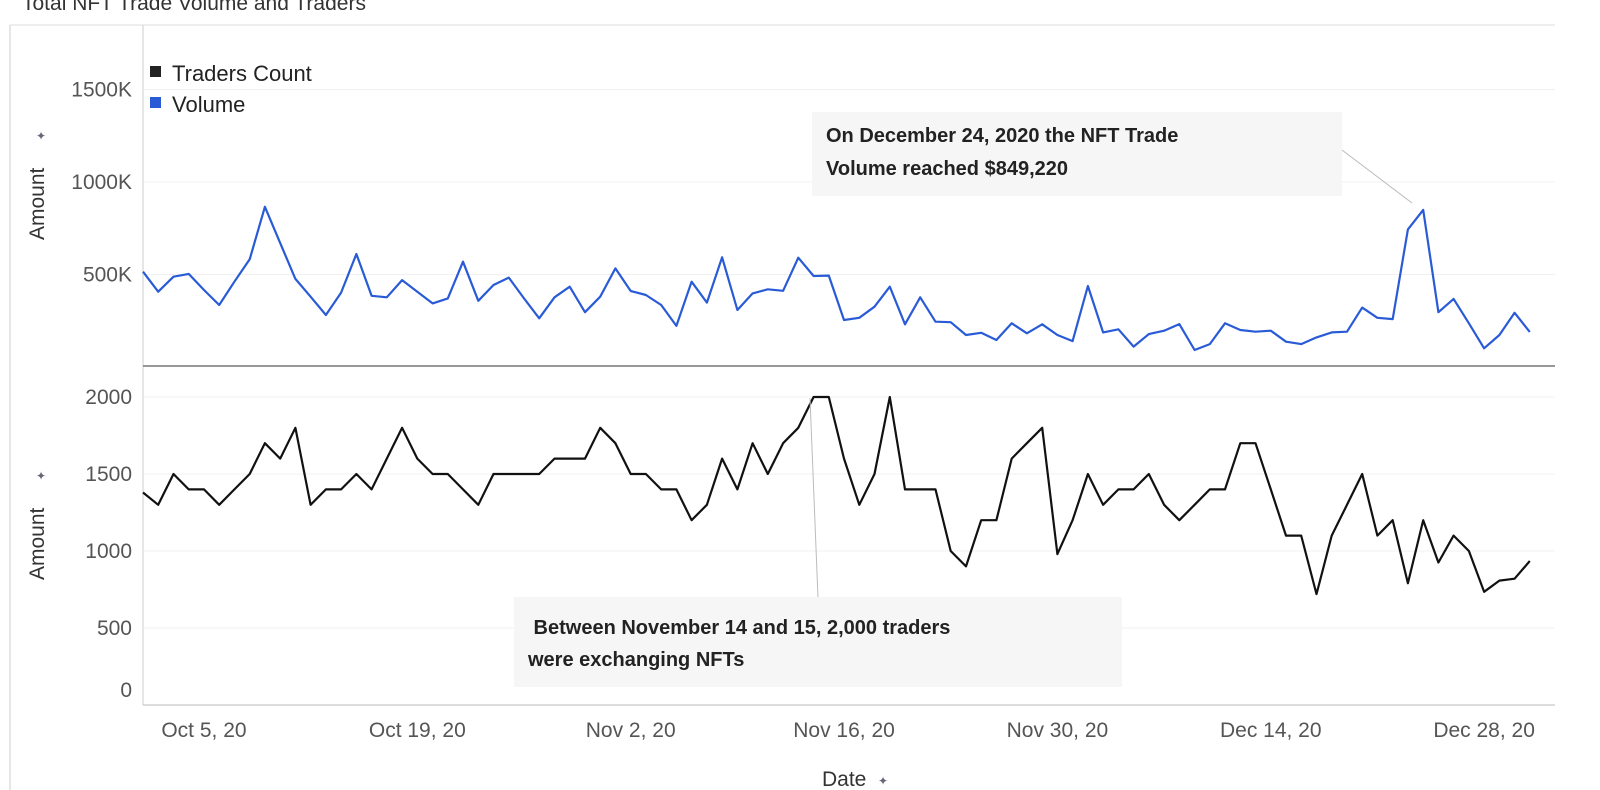 Image resolution: width=1600 pixels, height=790 pixels. Describe the element at coordinates (126, 690) in the screenshot. I see `y-tick-label: 0` at that location.